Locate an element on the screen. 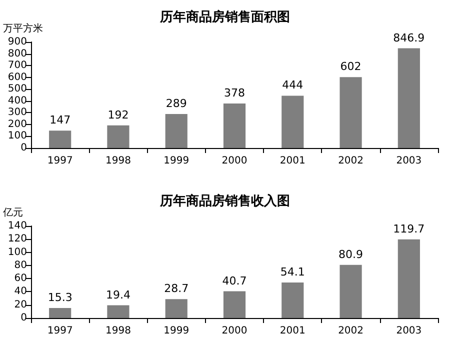 This screenshot has height=340, width=450. data-label: 80.9 is located at coordinates (351, 254).